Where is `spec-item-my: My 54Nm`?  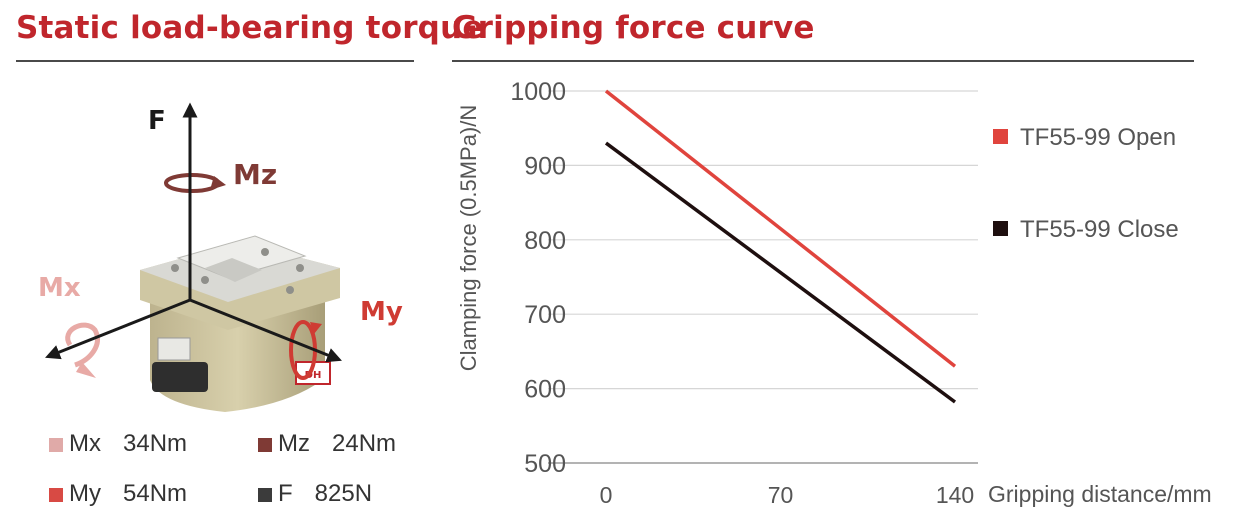 spec-item-my: My 54Nm is located at coordinates (118, 494).